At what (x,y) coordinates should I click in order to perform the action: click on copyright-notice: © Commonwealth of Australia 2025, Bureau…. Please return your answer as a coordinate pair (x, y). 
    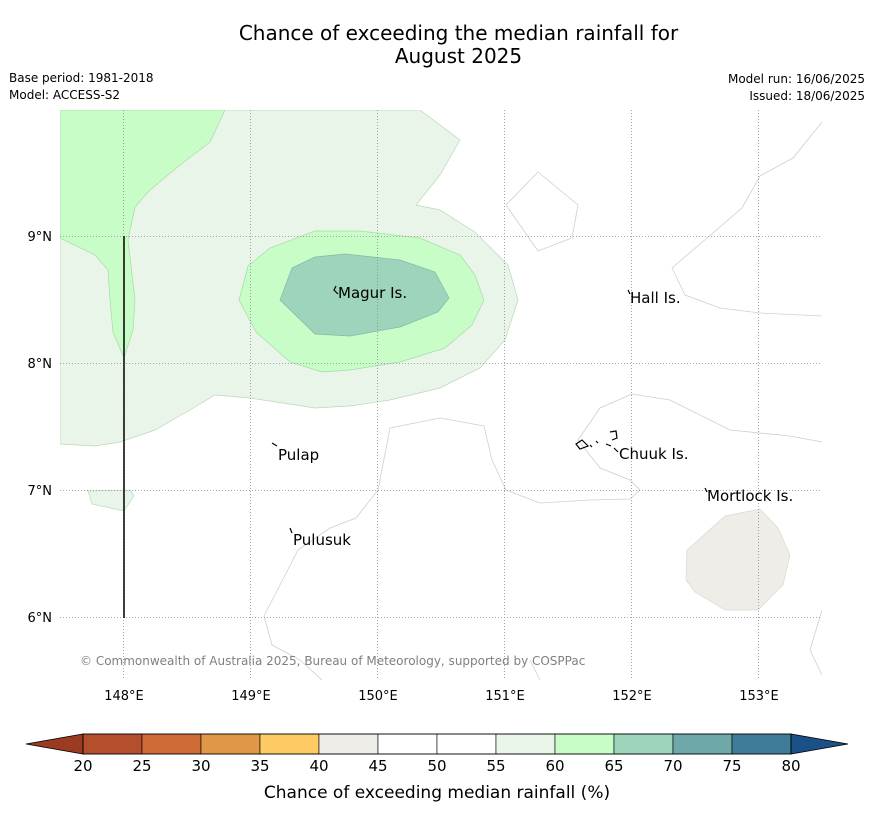
    Looking at the image, I should click on (332, 661).